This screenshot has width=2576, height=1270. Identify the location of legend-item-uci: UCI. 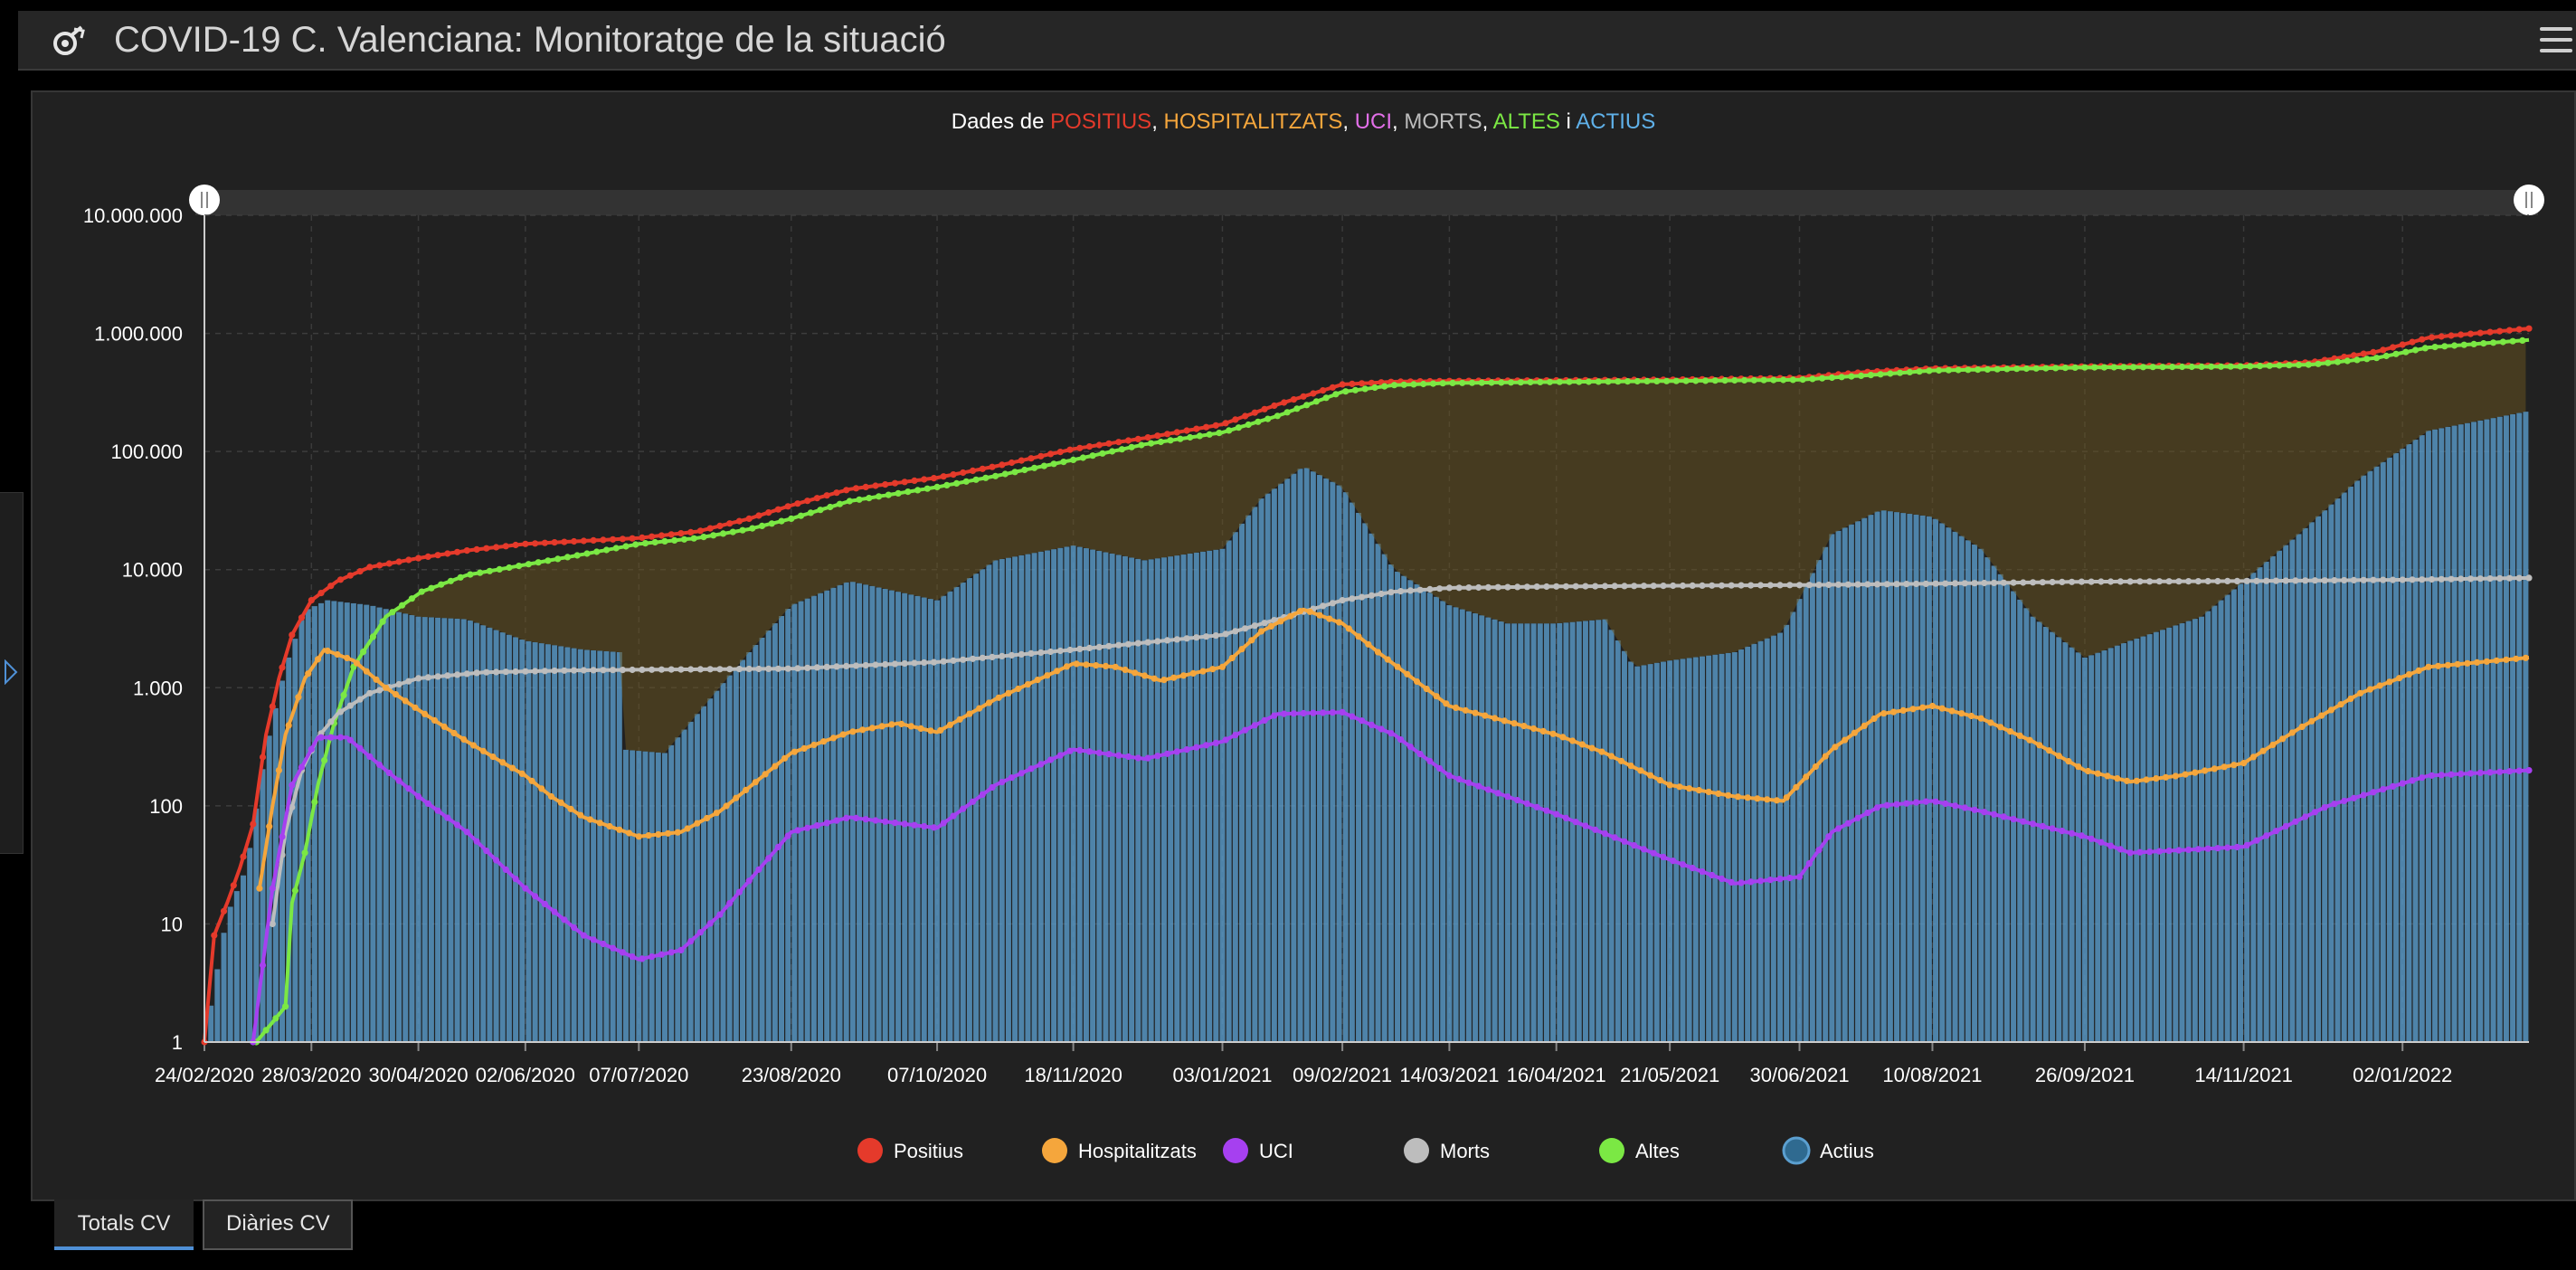
(1258, 1150).